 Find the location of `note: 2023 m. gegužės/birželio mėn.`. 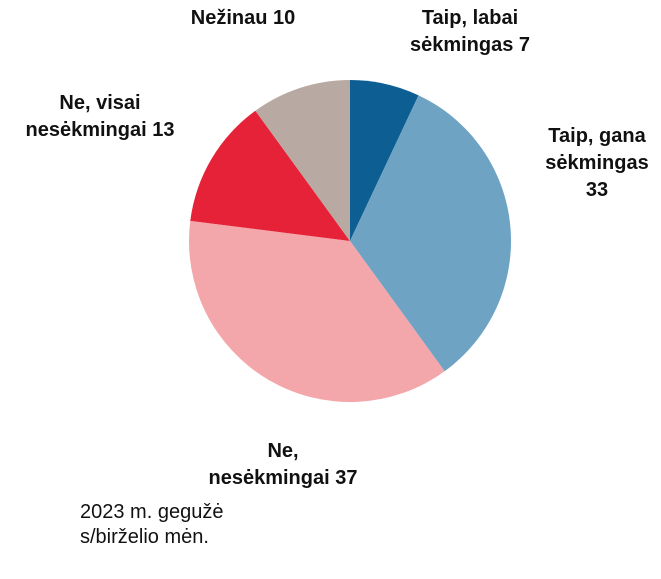

note: 2023 m. gegužės/birželio mėn. is located at coordinates (152, 524).